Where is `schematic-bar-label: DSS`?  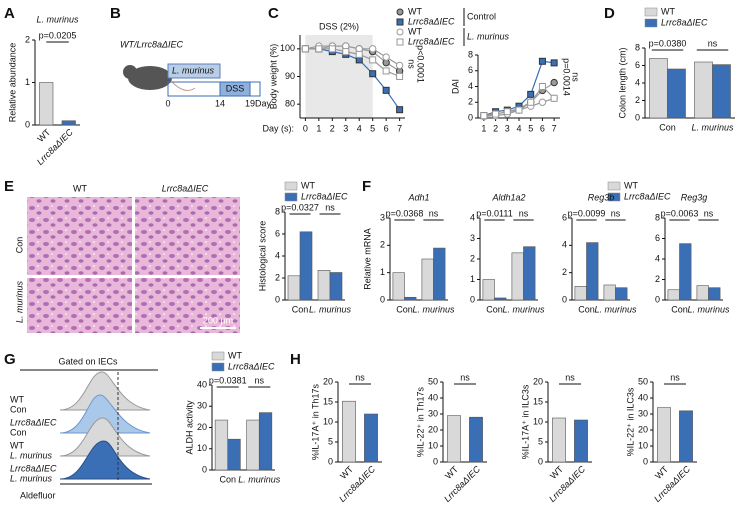 schematic-bar-label: DSS is located at coordinates (235, 88).